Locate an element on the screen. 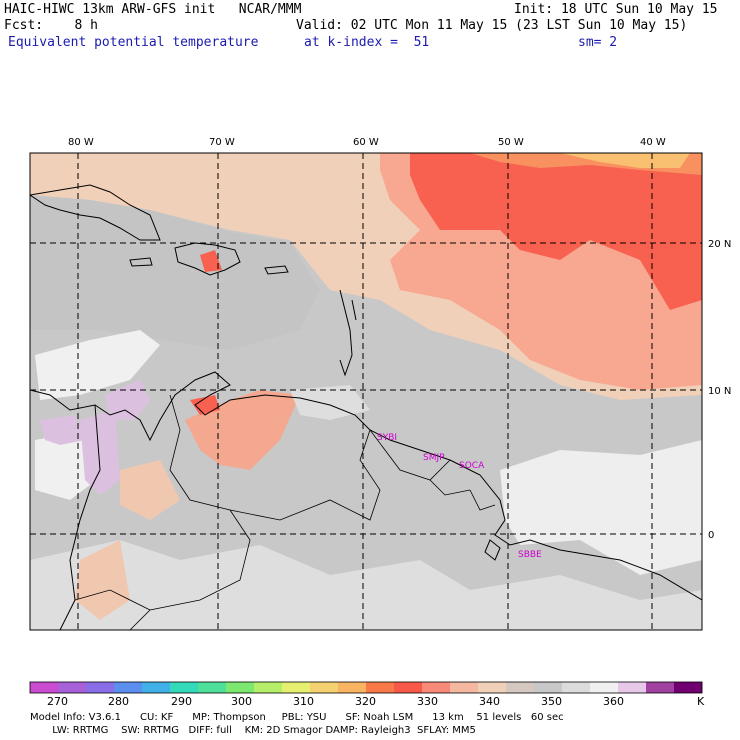  colorbar-label-330: 330 is located at coordinates (427, 701).